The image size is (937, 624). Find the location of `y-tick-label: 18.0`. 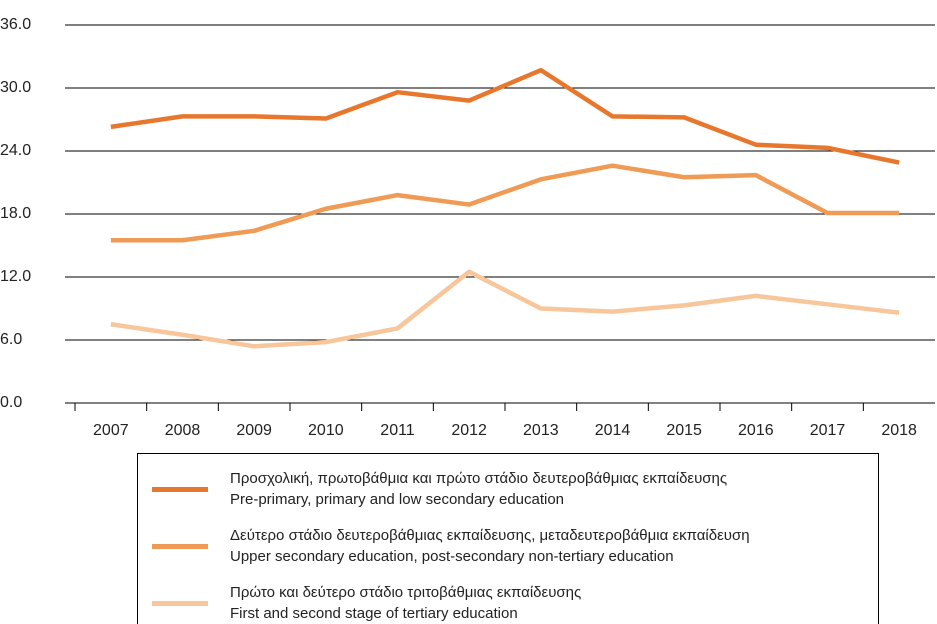

y-tick-label: 18.0 is located at coordinates (15, 213).